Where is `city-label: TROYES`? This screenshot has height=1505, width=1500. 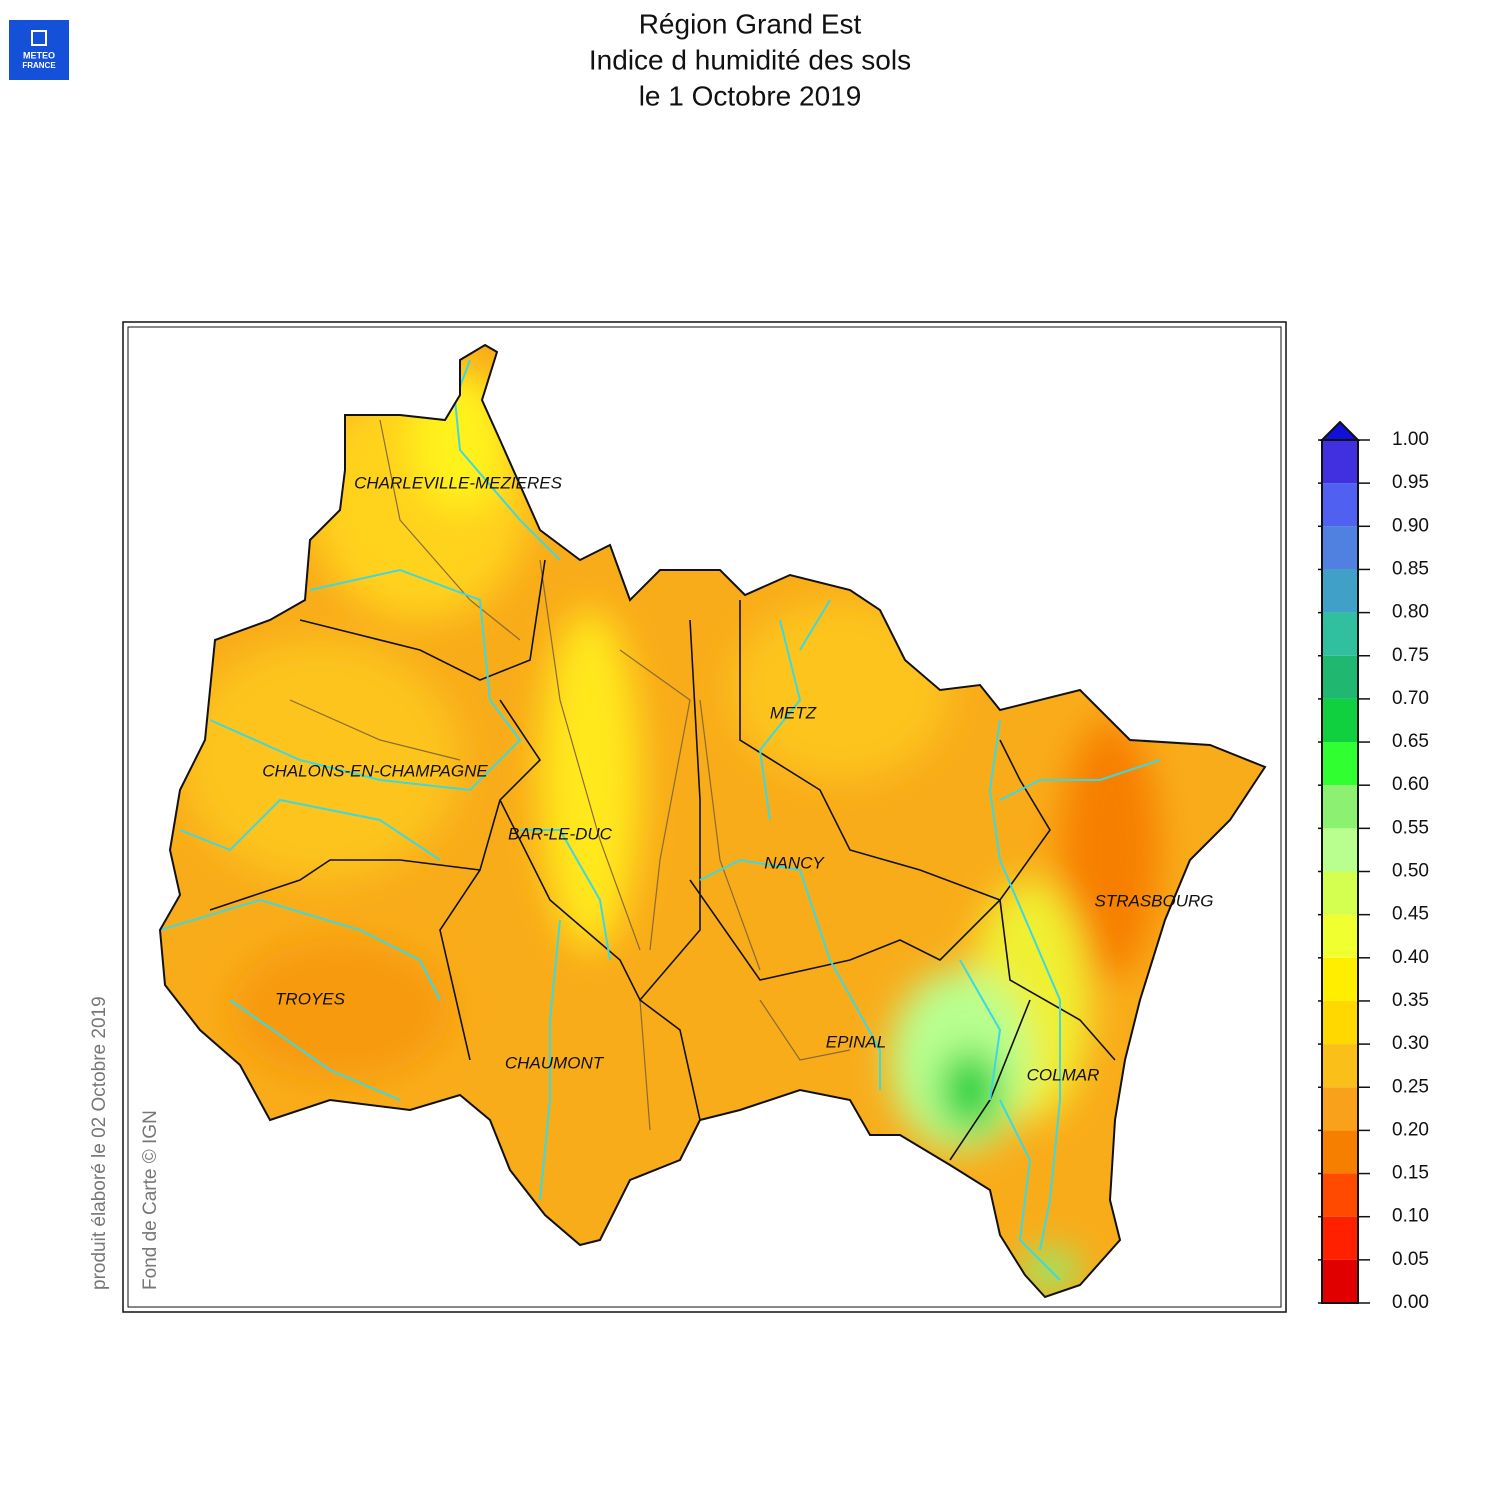
city-label: TROYES is located at coordinates (310, 998).